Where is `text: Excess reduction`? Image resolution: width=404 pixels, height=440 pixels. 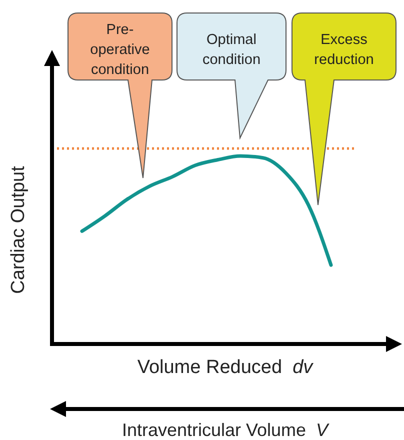 text: Excess reduction is located at coordinates (344, 50).